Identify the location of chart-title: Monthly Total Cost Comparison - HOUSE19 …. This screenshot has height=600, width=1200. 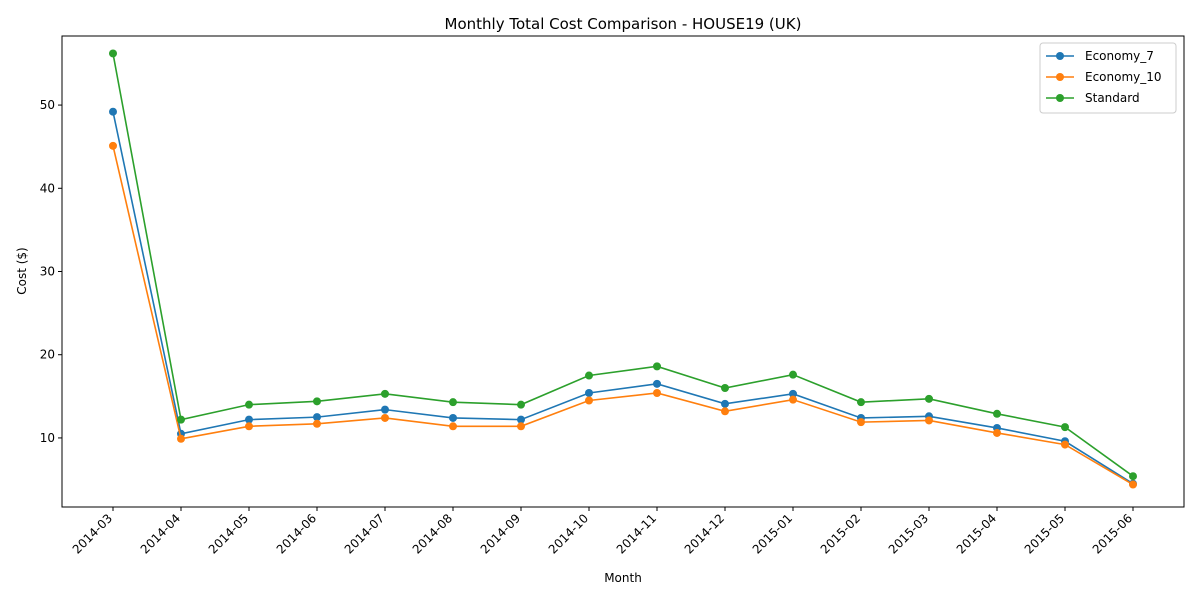
(623, 24).